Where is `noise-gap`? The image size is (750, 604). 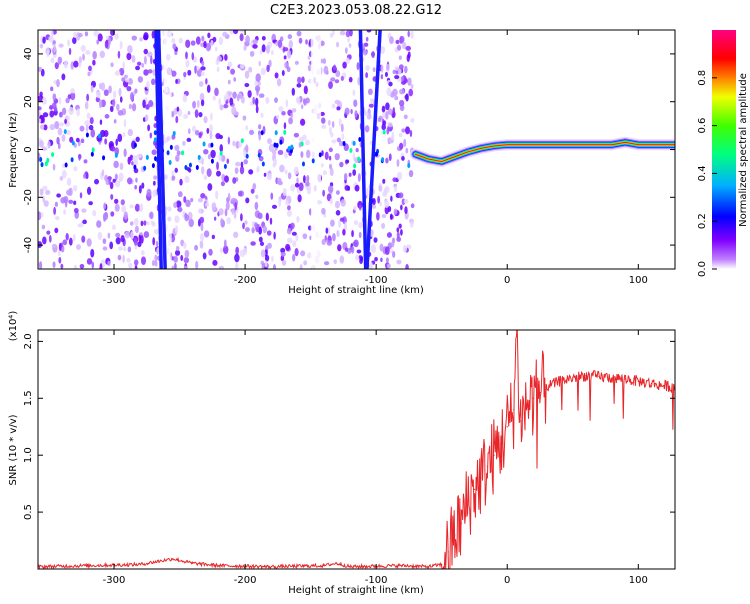
noise-gap is located at coordinates (316, 149).